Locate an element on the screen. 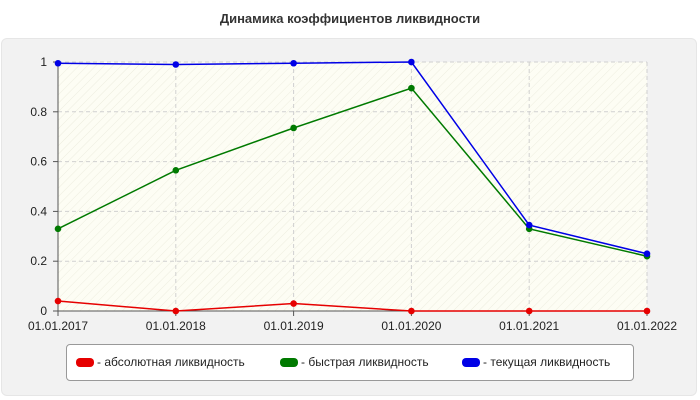  x-tick-label: 01.01.2022 is located at coordinates (647, 326).